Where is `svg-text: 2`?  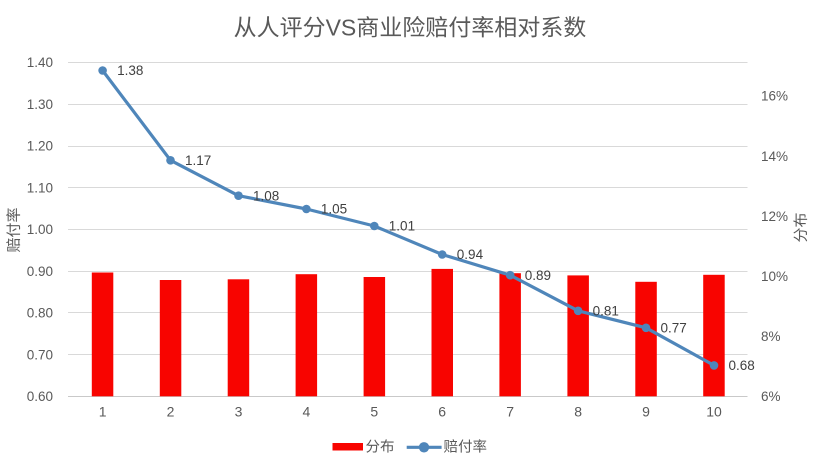 svg-text: 2 is located at coordinates (171, 412).